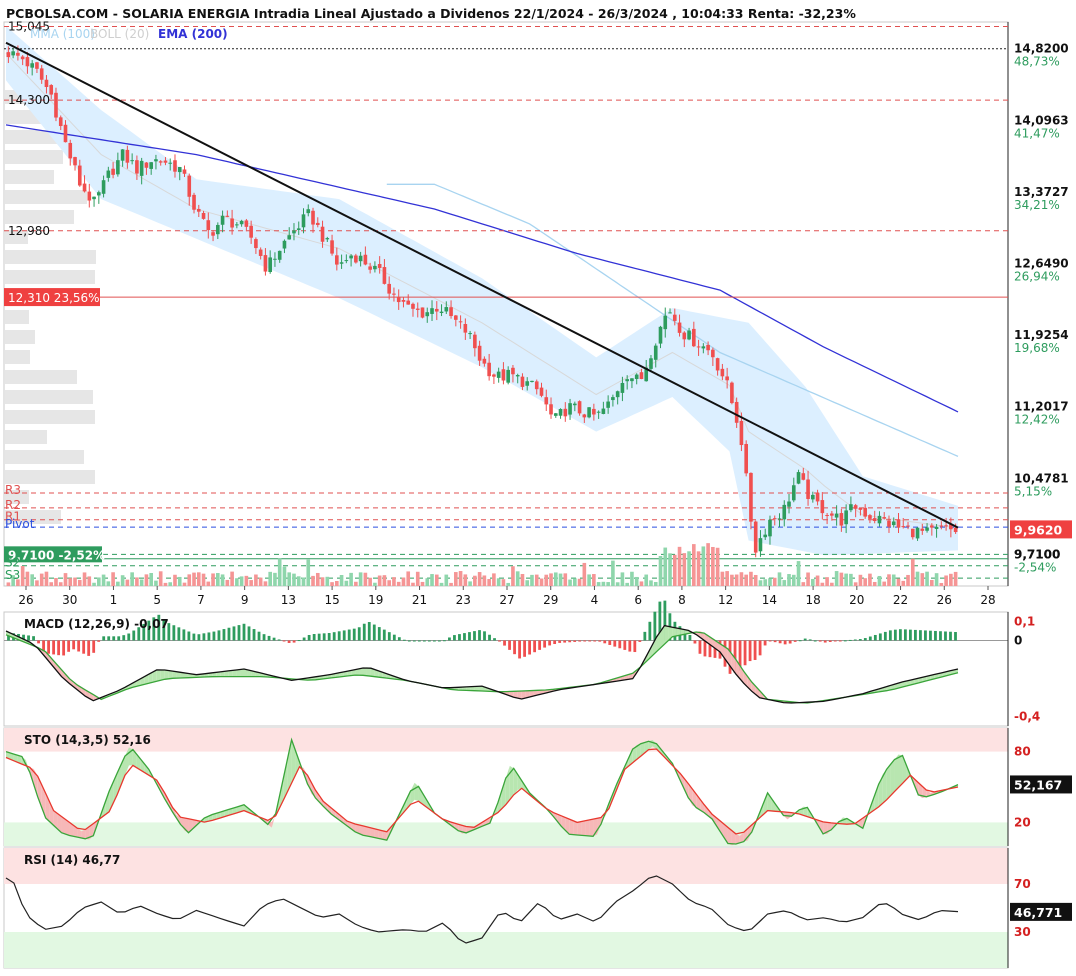 The image size is (1076, 976). Describe the element at coordinates (1041, 120) in the screenshot. I see `price-tick-label: 14,0963` at that location.